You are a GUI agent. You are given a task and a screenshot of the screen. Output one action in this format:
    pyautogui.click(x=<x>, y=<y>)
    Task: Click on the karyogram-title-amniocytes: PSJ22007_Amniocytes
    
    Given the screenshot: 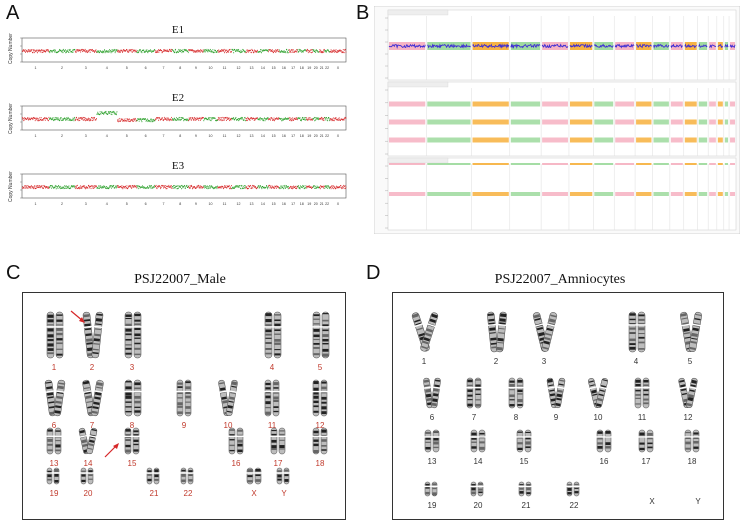 What is the action you would take?
    pyautogui.click(x=560, y=279)
    